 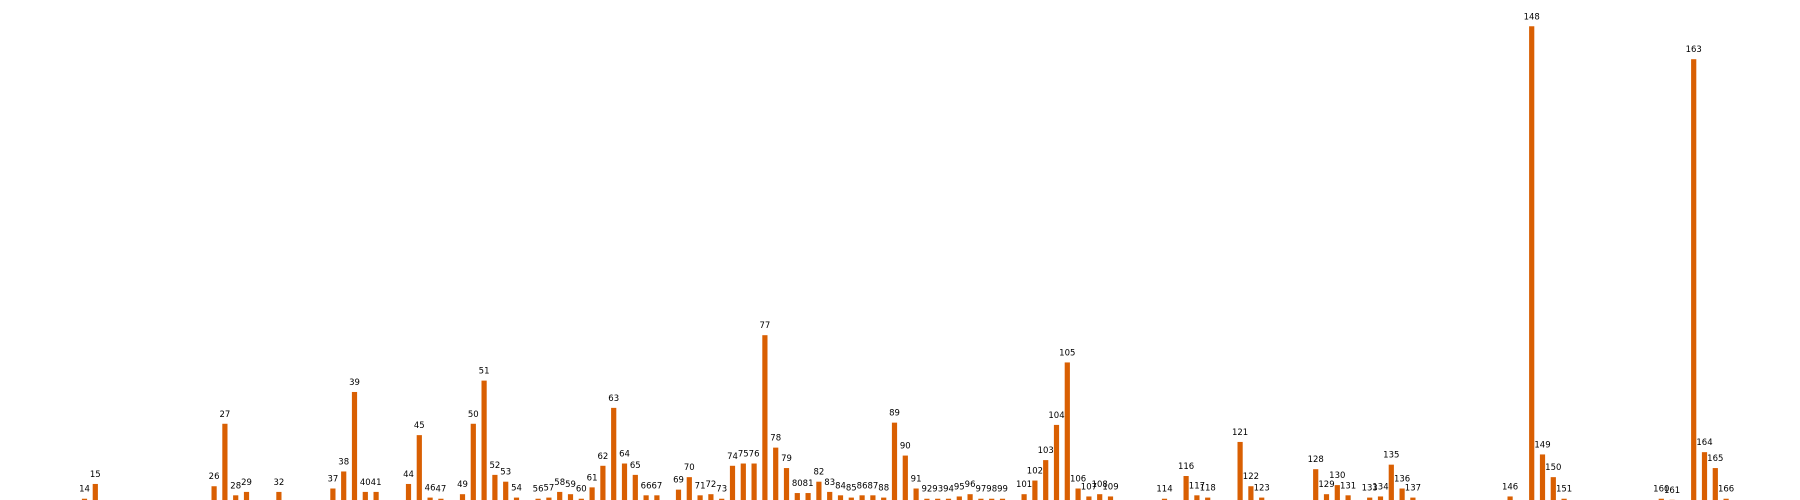 I want to click on bar-label-71: 71, so click(x=700, y=486).